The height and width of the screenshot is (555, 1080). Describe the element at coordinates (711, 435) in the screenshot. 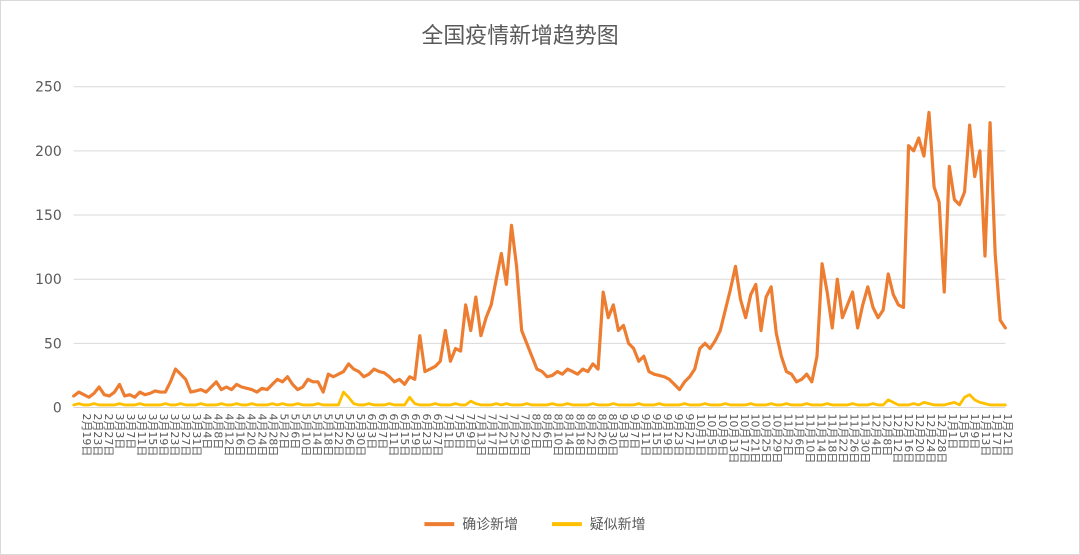

I see `x-tick-label: 10月5日` at that location.